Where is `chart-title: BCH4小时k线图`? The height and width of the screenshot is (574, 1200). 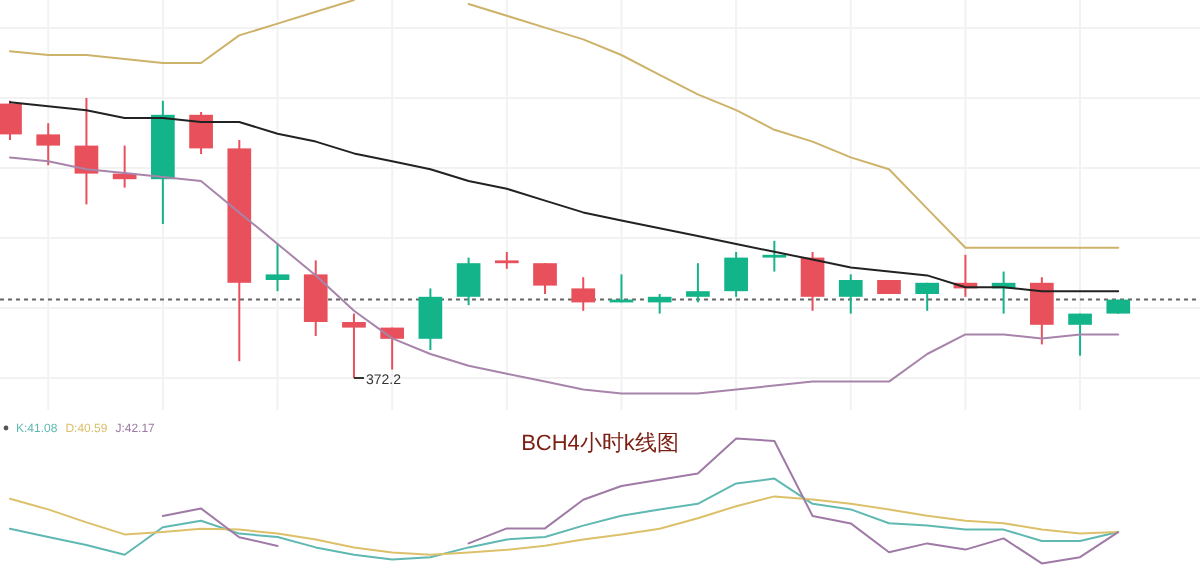
chart-title: BCH4小时k线图 is located at coordinates (600, 443).